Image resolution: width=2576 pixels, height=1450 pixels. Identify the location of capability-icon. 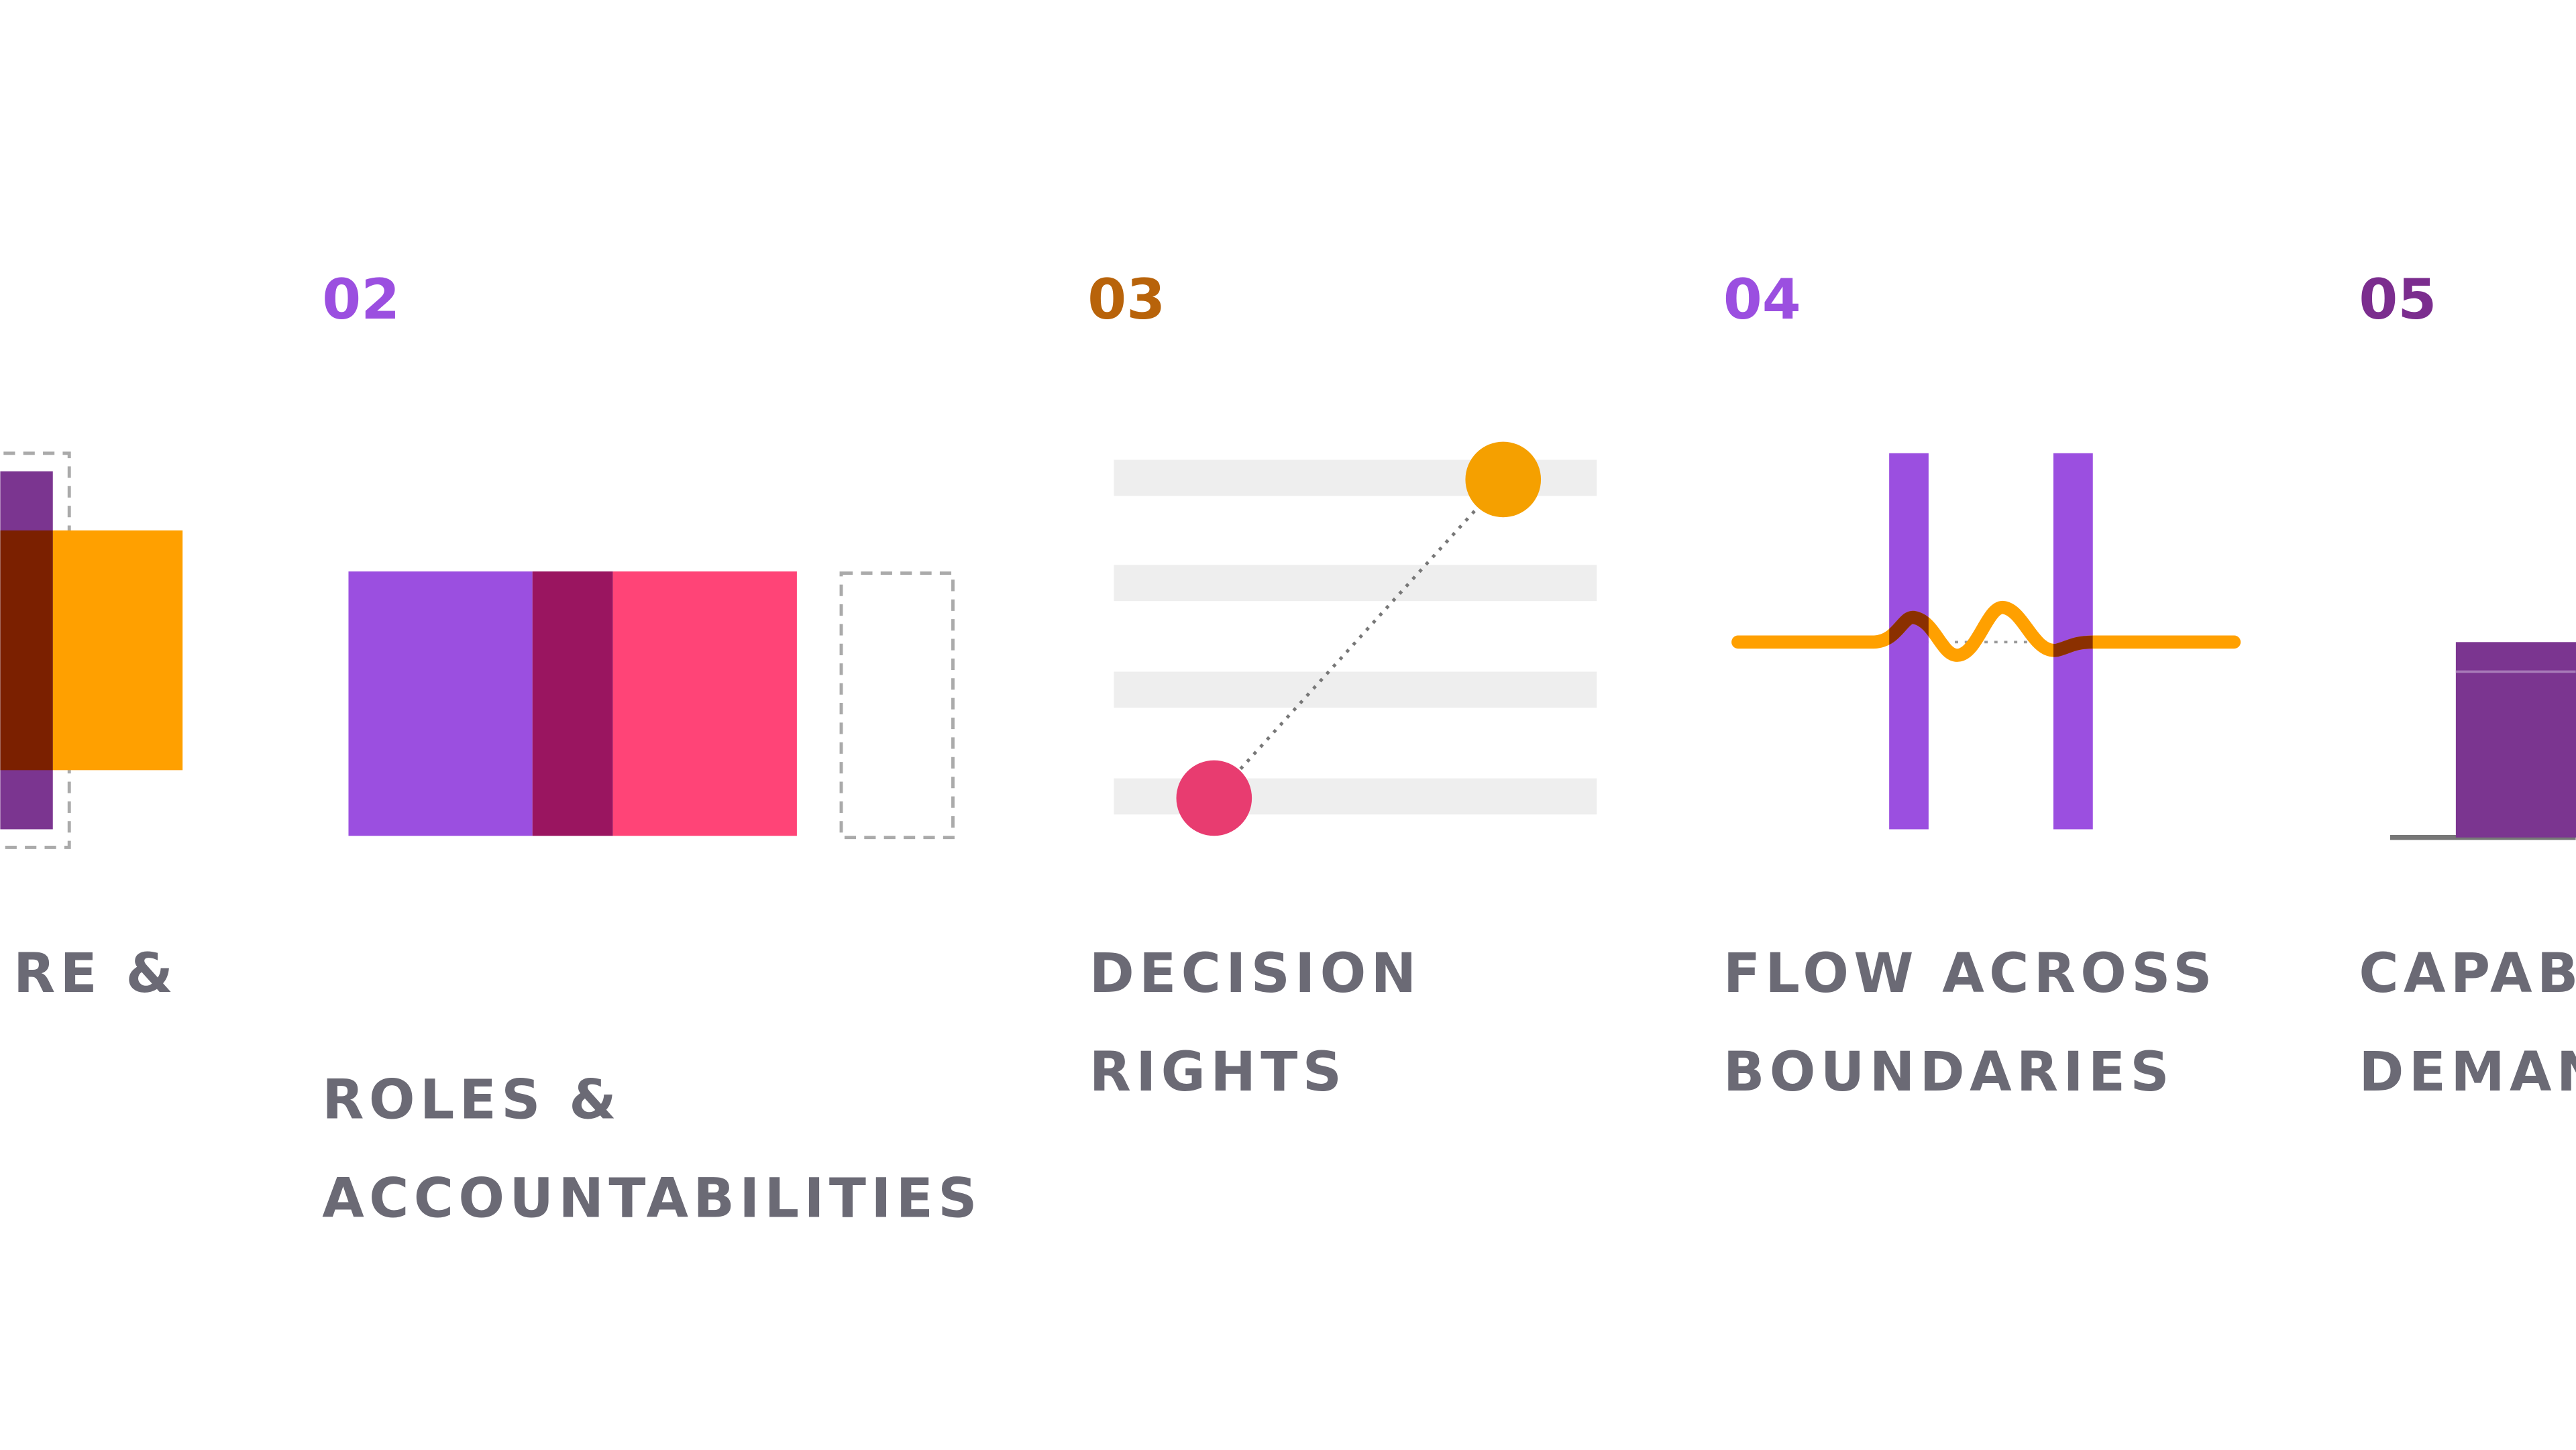
(2483, 741).